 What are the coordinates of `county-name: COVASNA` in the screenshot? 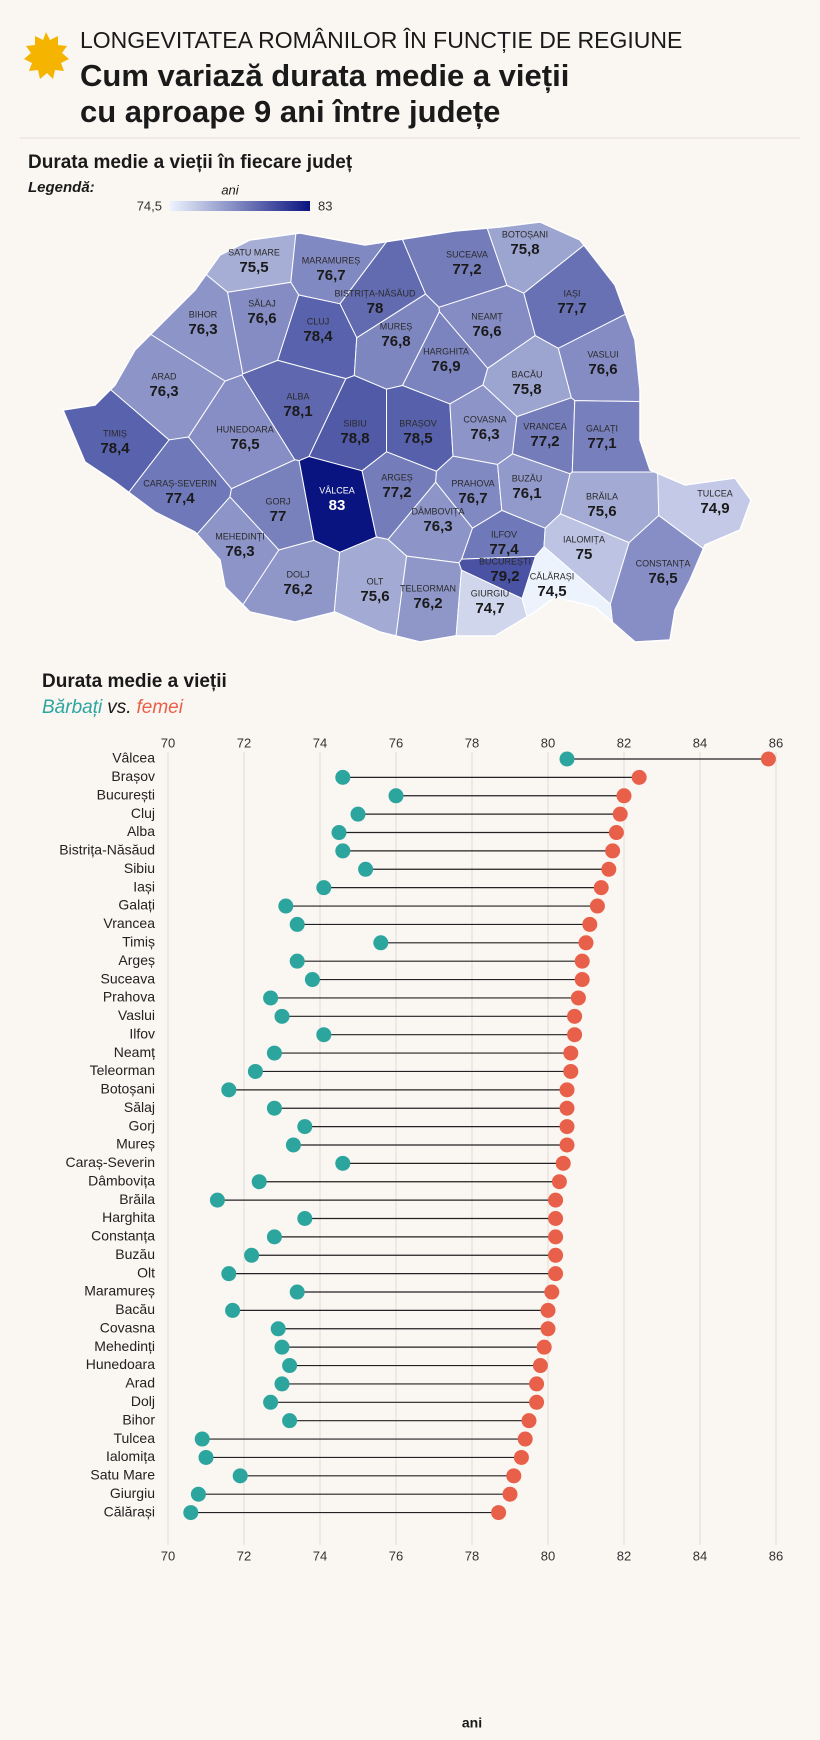 It's located at (484, 419).